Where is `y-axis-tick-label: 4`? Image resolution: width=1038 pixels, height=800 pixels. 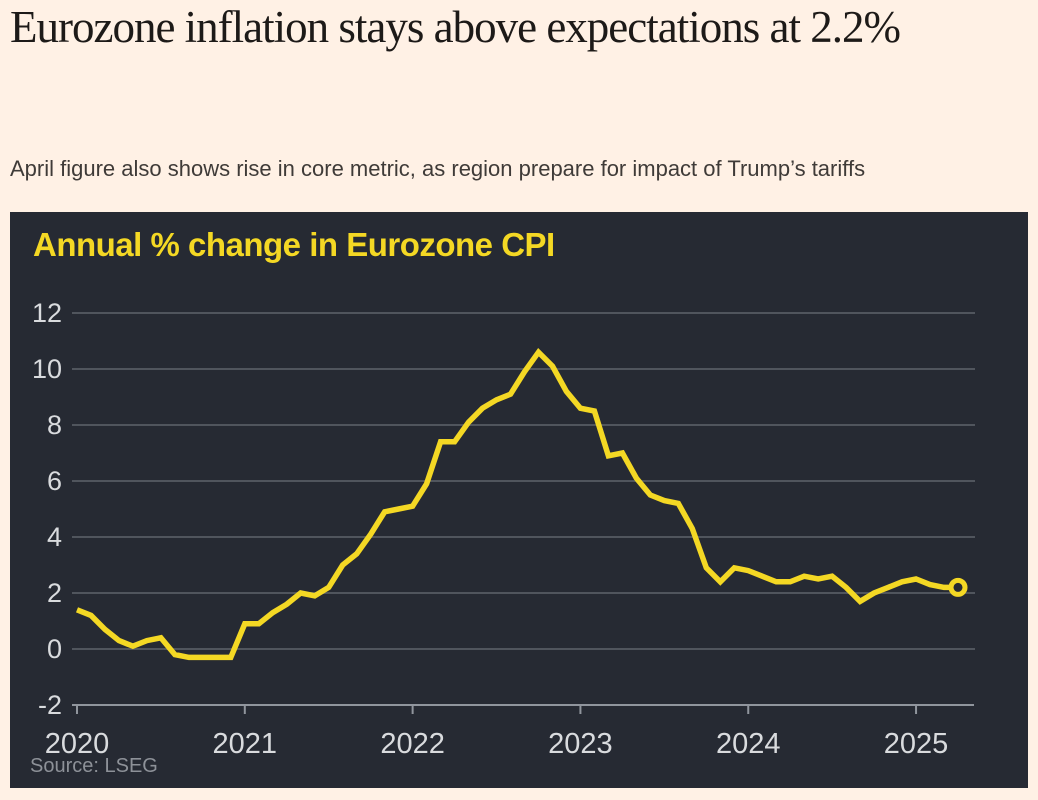
y-axis-tick-label: 4 is located at coordinates (54, 537).